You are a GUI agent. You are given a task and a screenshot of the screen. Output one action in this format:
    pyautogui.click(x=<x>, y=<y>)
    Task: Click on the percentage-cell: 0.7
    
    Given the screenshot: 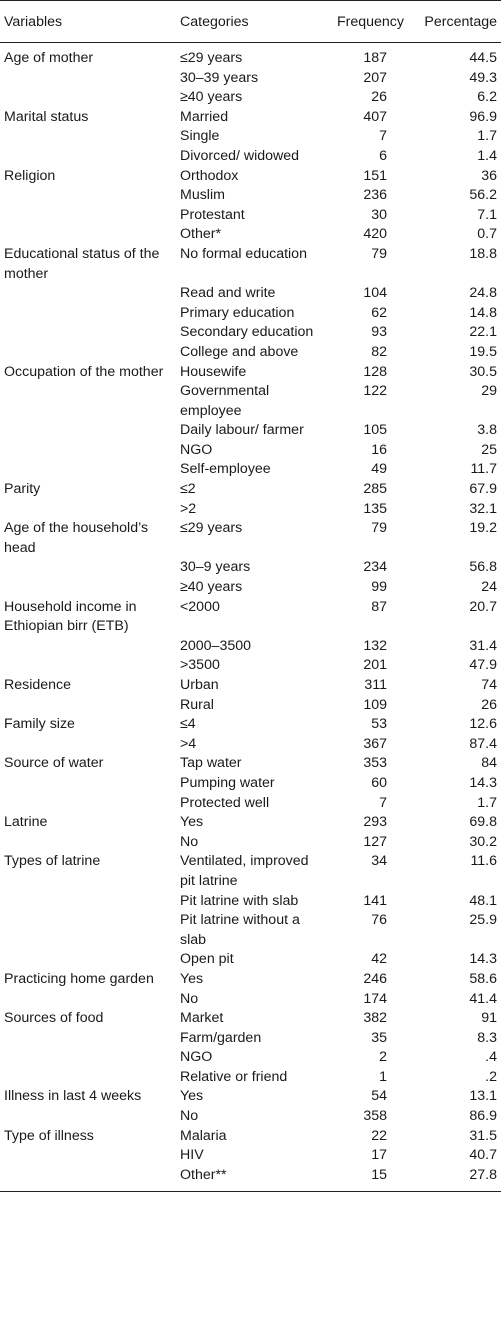 What is the action you would take?
    pyautogui.click(x=487, y=234)
    